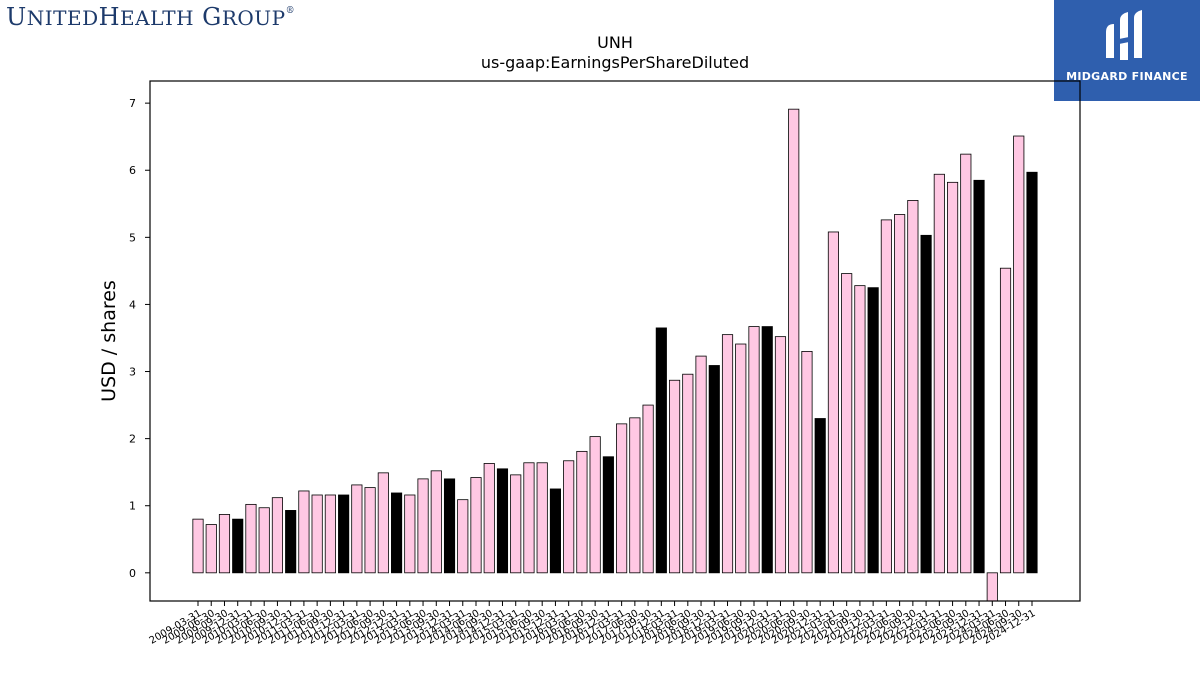  I want to click on y-axis: 0 1 2 3 4 5 6 7, so click(139, 338).